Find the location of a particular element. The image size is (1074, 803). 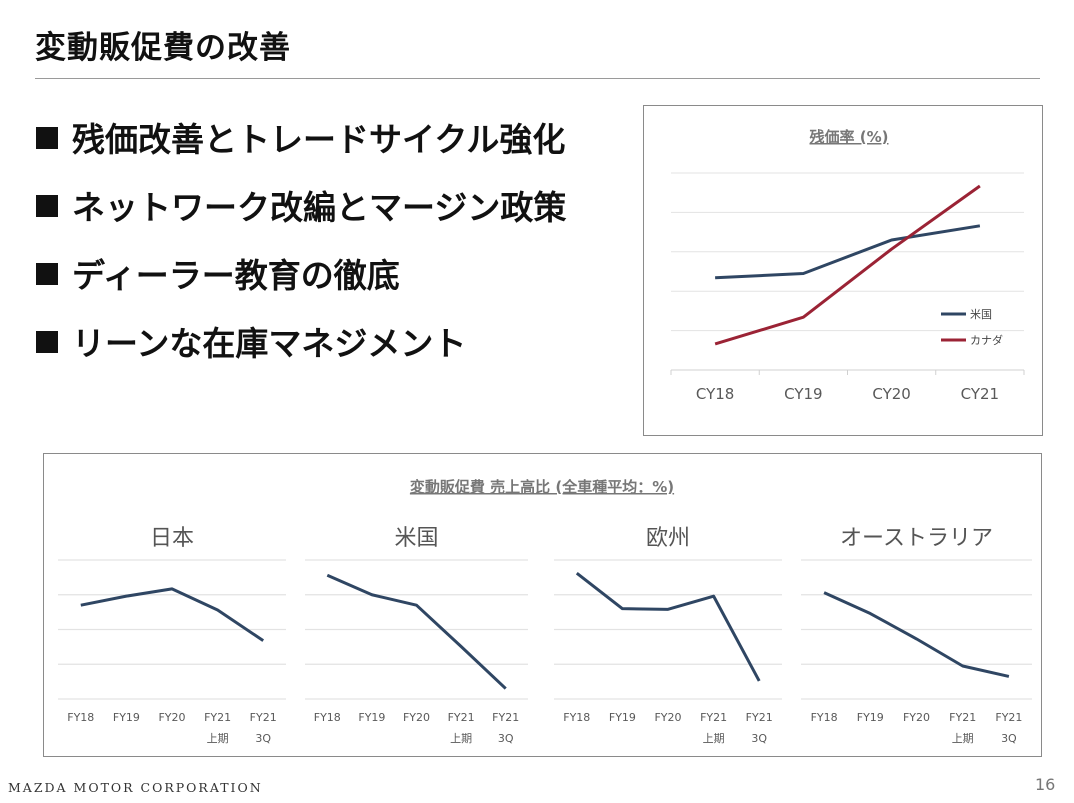

x-tick-label: CY19 is located at coordinates (803, 394).